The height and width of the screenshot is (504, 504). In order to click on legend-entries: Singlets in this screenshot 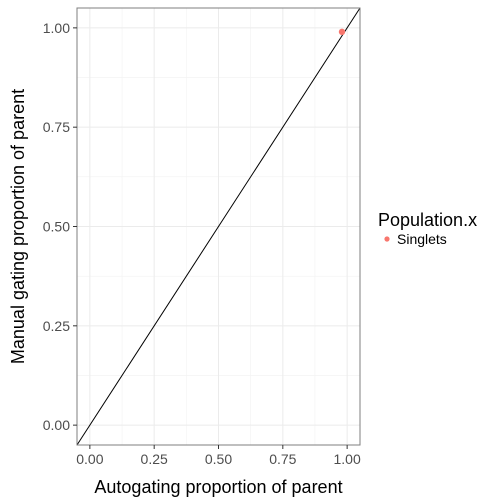, I will do `click(415, 239)`.